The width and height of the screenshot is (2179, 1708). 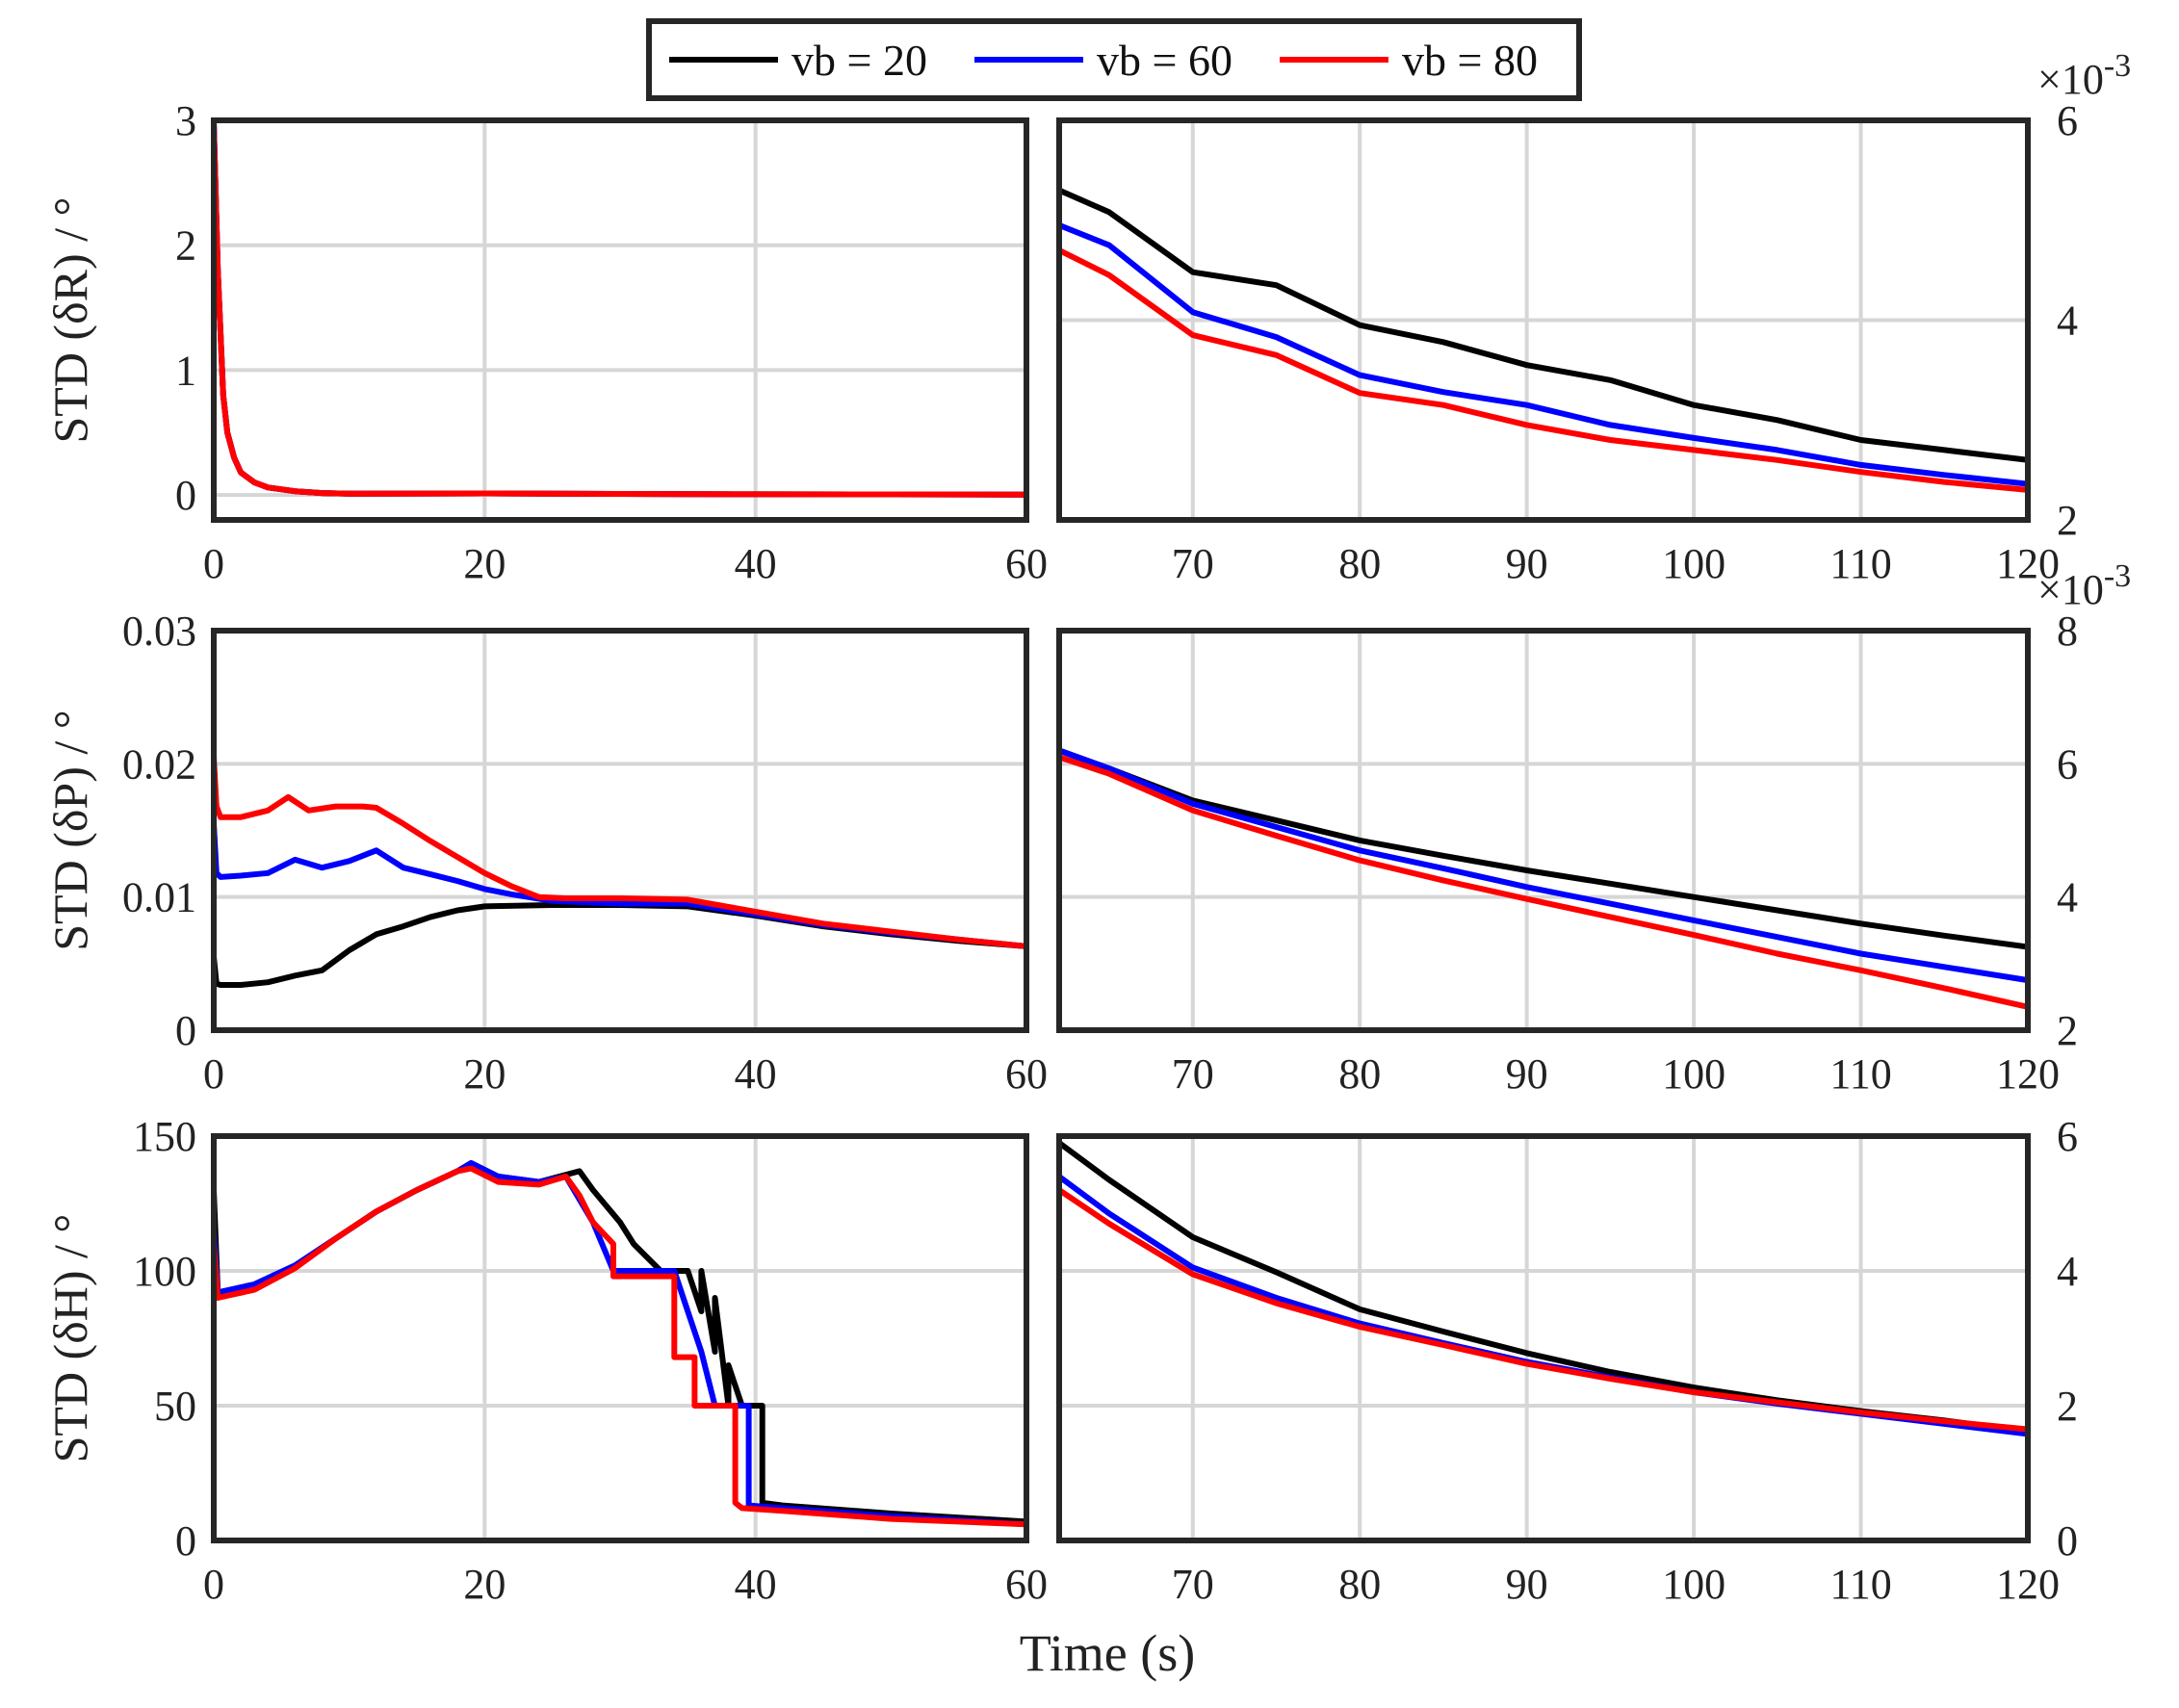 I want to click on legend-label-vb60: vb = 60, so click(x=1164, y=60).